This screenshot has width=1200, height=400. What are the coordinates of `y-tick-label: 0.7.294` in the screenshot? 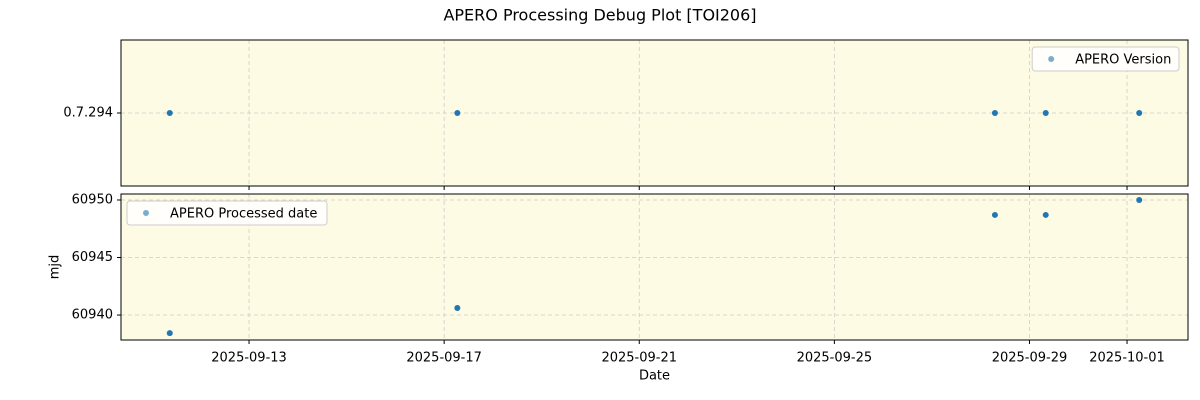 It's located at (88, 113).